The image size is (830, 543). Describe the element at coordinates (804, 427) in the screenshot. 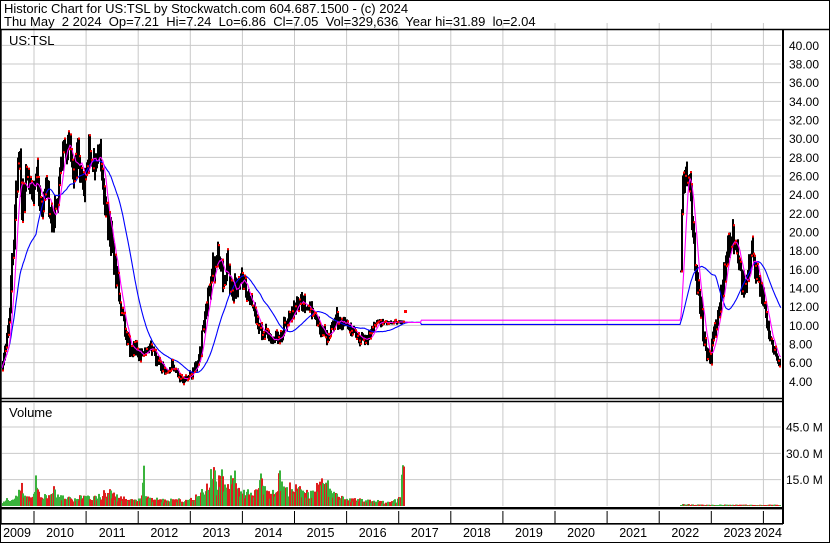

I see `volume-tick-label: 45.0 M` at that location.